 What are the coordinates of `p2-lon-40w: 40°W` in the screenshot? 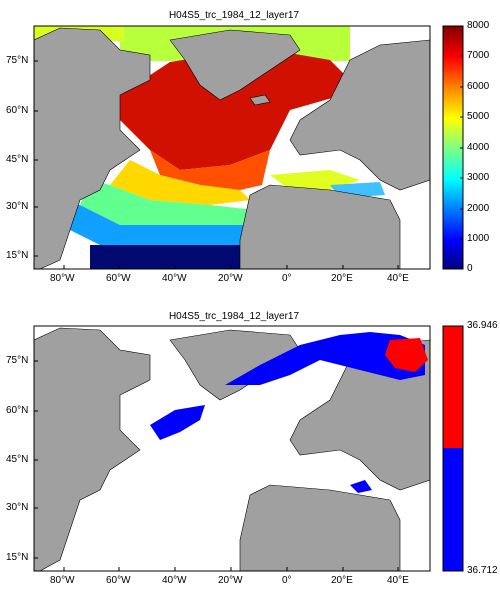 It's located at (174, 580).